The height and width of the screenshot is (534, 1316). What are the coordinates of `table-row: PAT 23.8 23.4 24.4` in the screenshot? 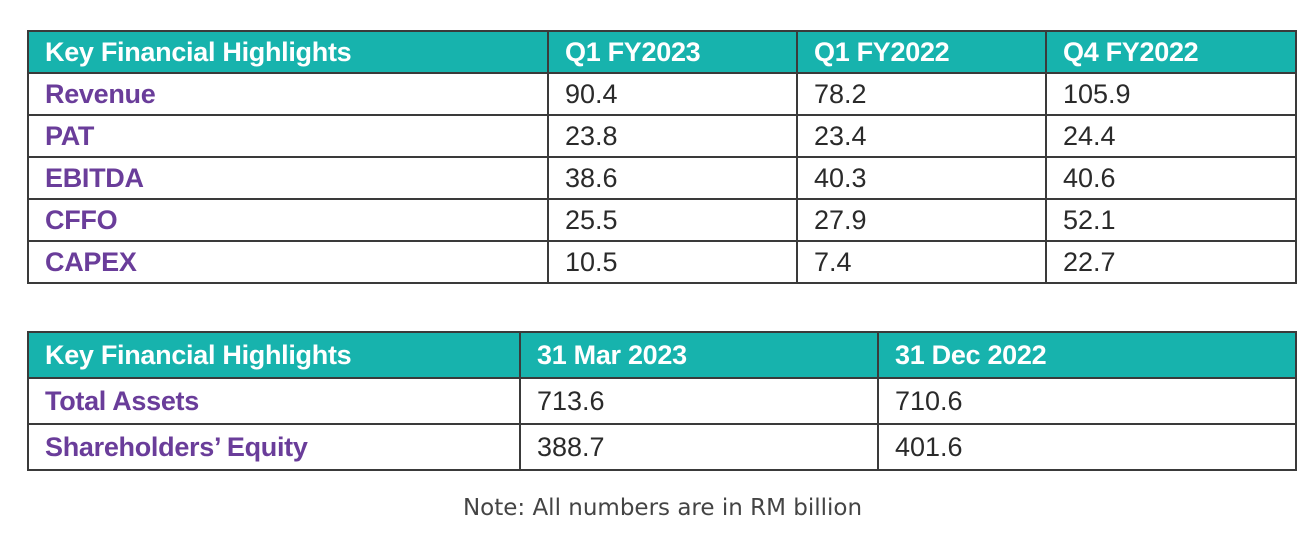 It's located at (662, 136).